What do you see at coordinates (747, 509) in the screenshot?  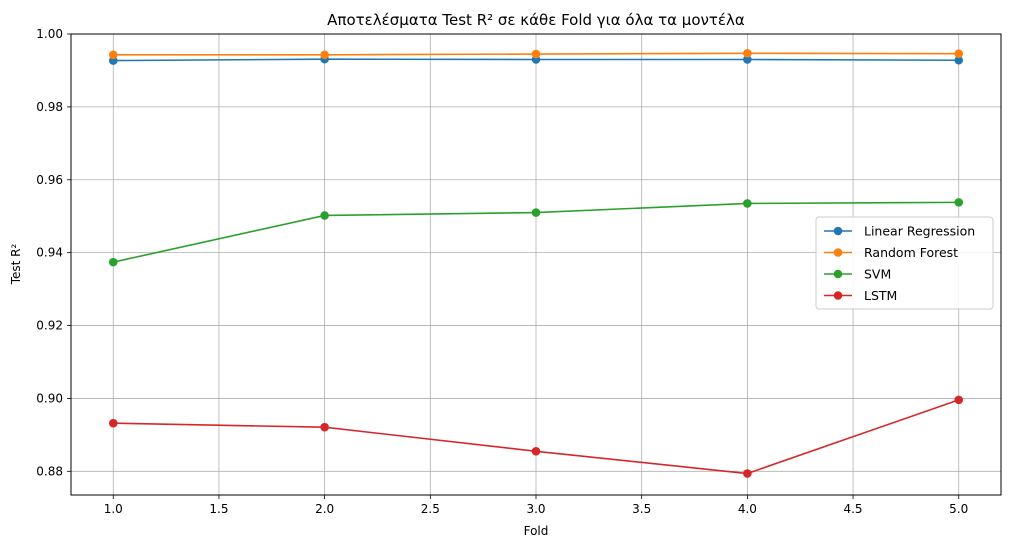 I see `x-tick-label: 4.0` at bounding box center [747, 509].